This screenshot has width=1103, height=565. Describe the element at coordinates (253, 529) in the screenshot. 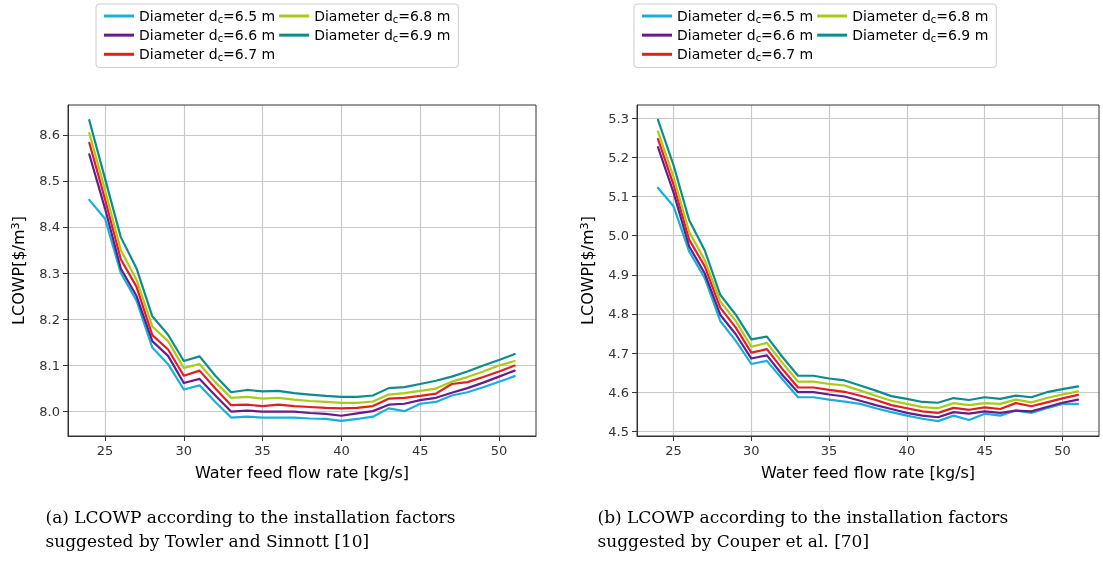

I see `text: (a) LCOWP according to the installation factors suggested by Towler and Sinnott [10]` at that location.